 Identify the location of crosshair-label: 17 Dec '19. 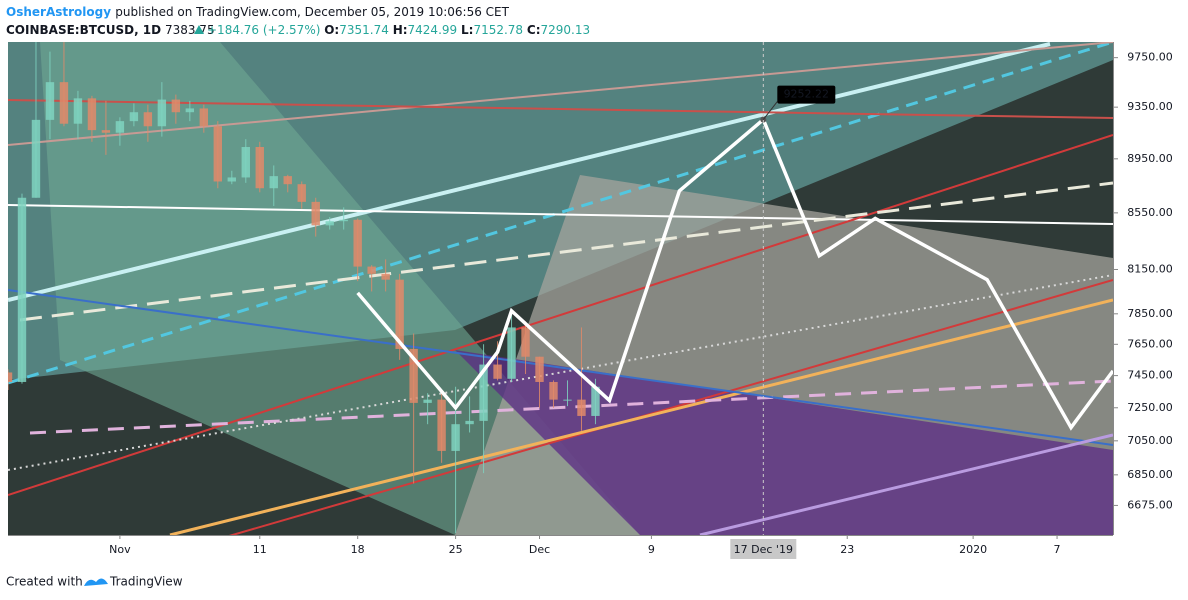
(763, 549).